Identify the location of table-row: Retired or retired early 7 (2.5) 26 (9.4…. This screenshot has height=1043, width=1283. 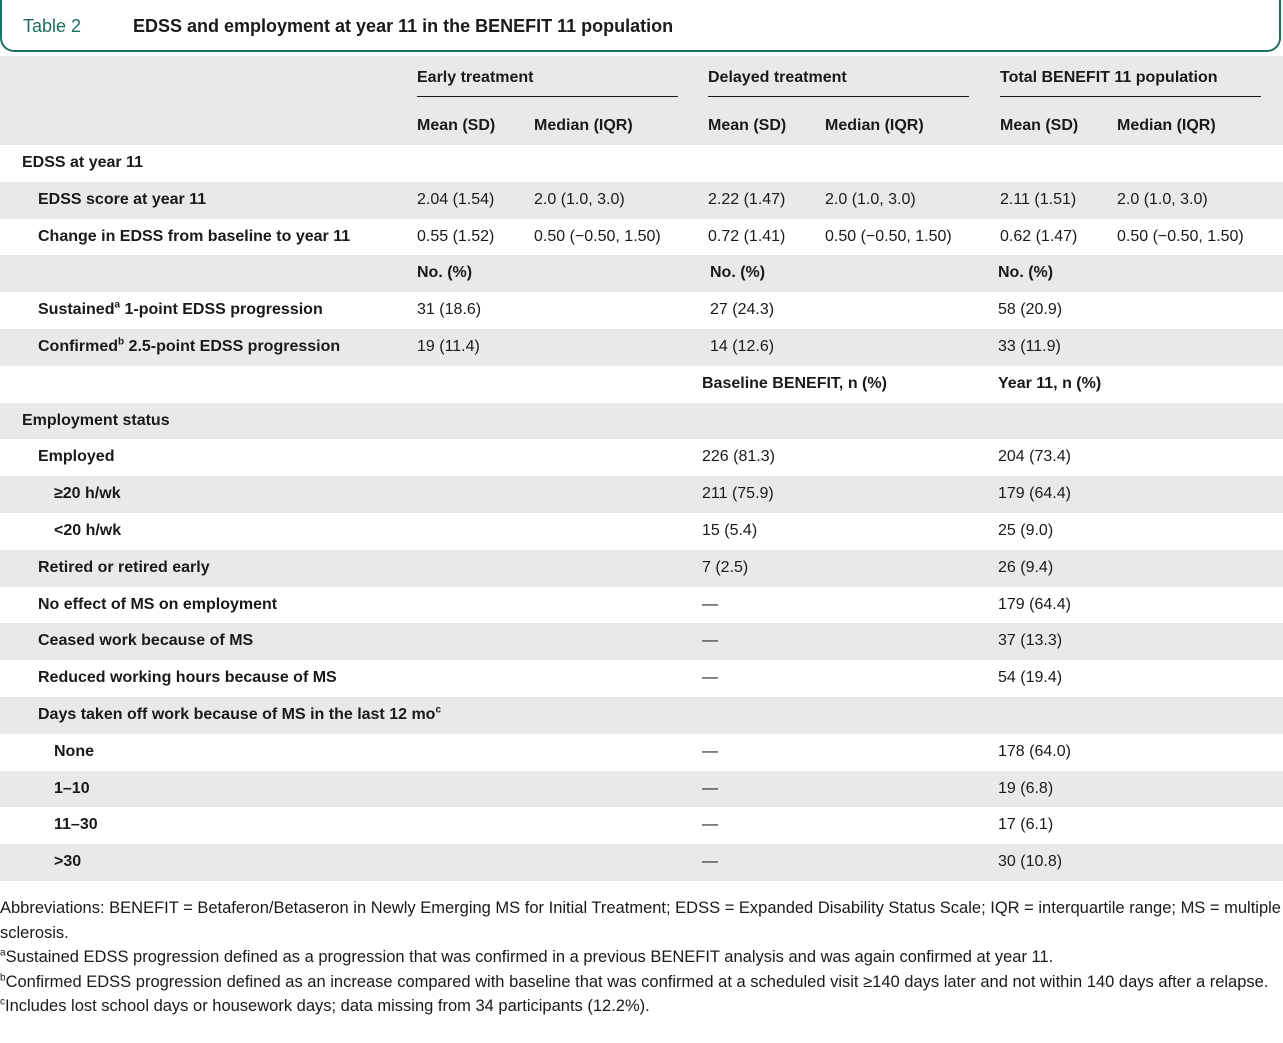
(641, 568).